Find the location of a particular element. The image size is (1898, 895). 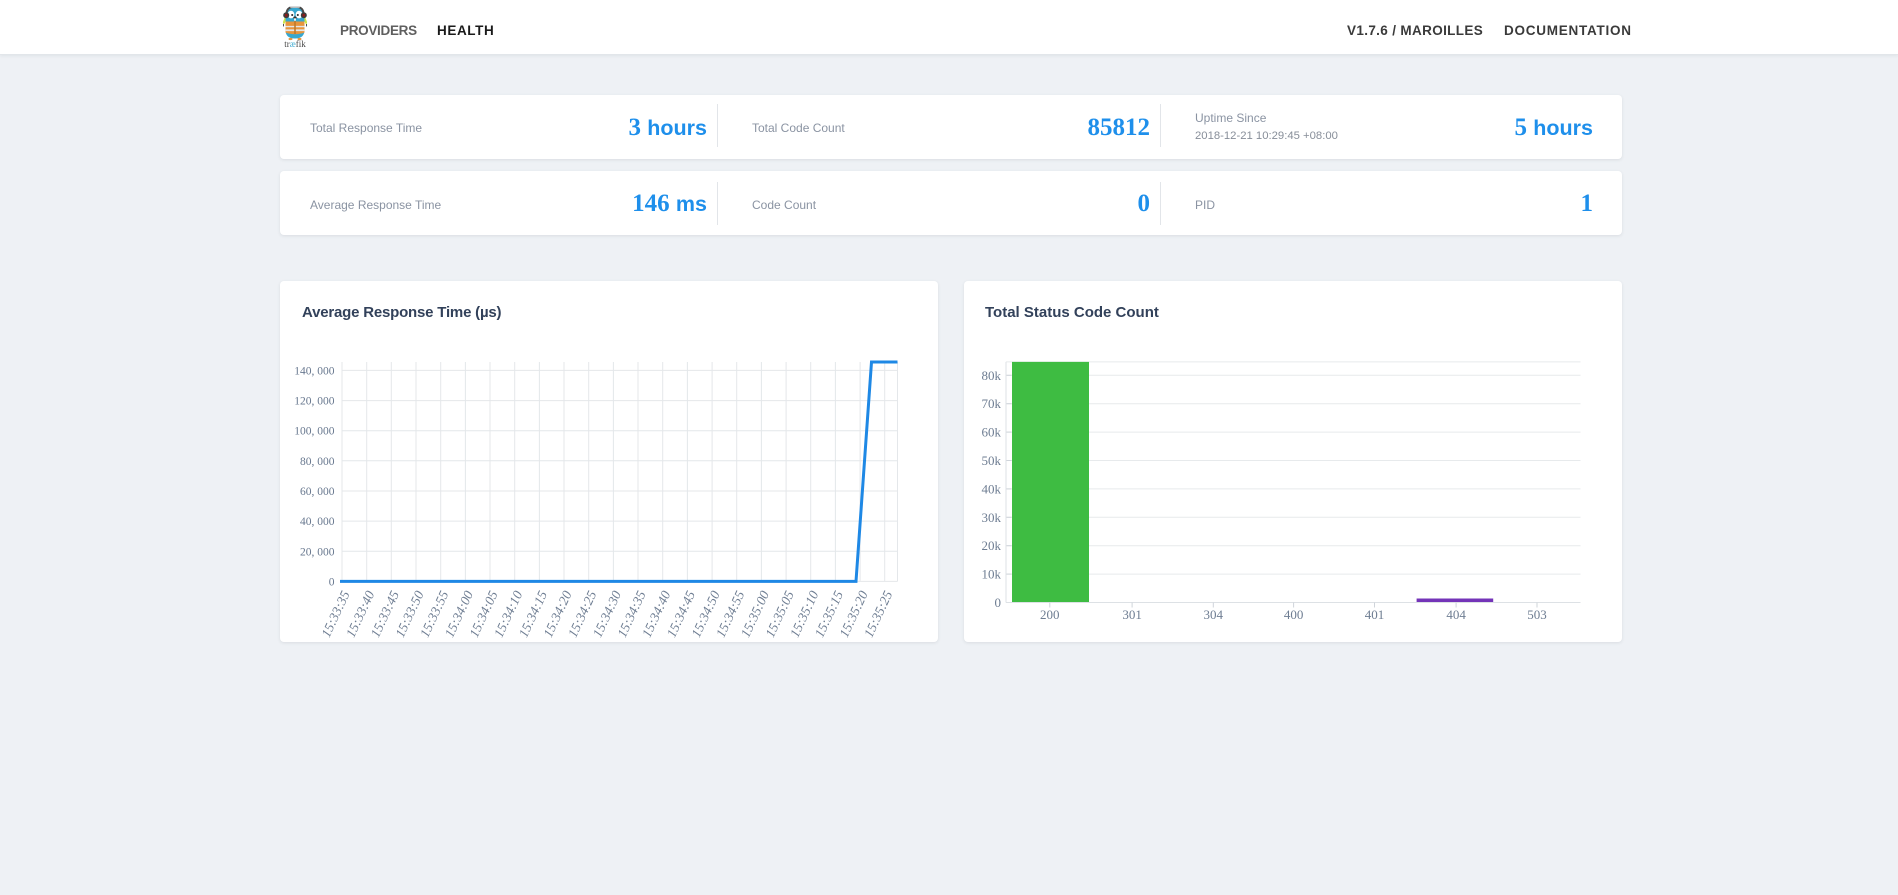

svg-text: 301 is located at coordinates (1132, 614).